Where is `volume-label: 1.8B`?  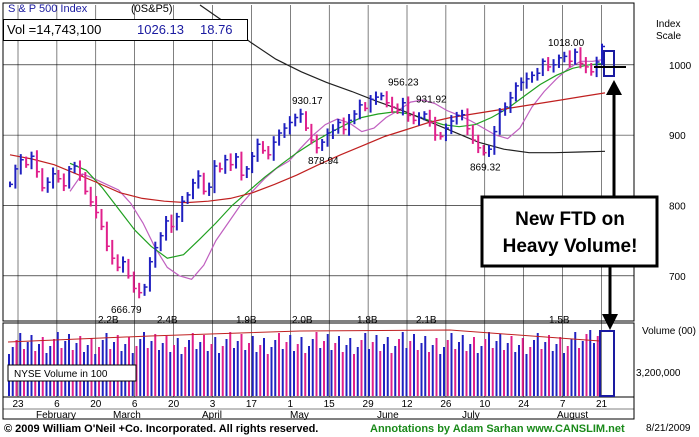
volume-label: 1.8B is located at coordinates (367, 320).